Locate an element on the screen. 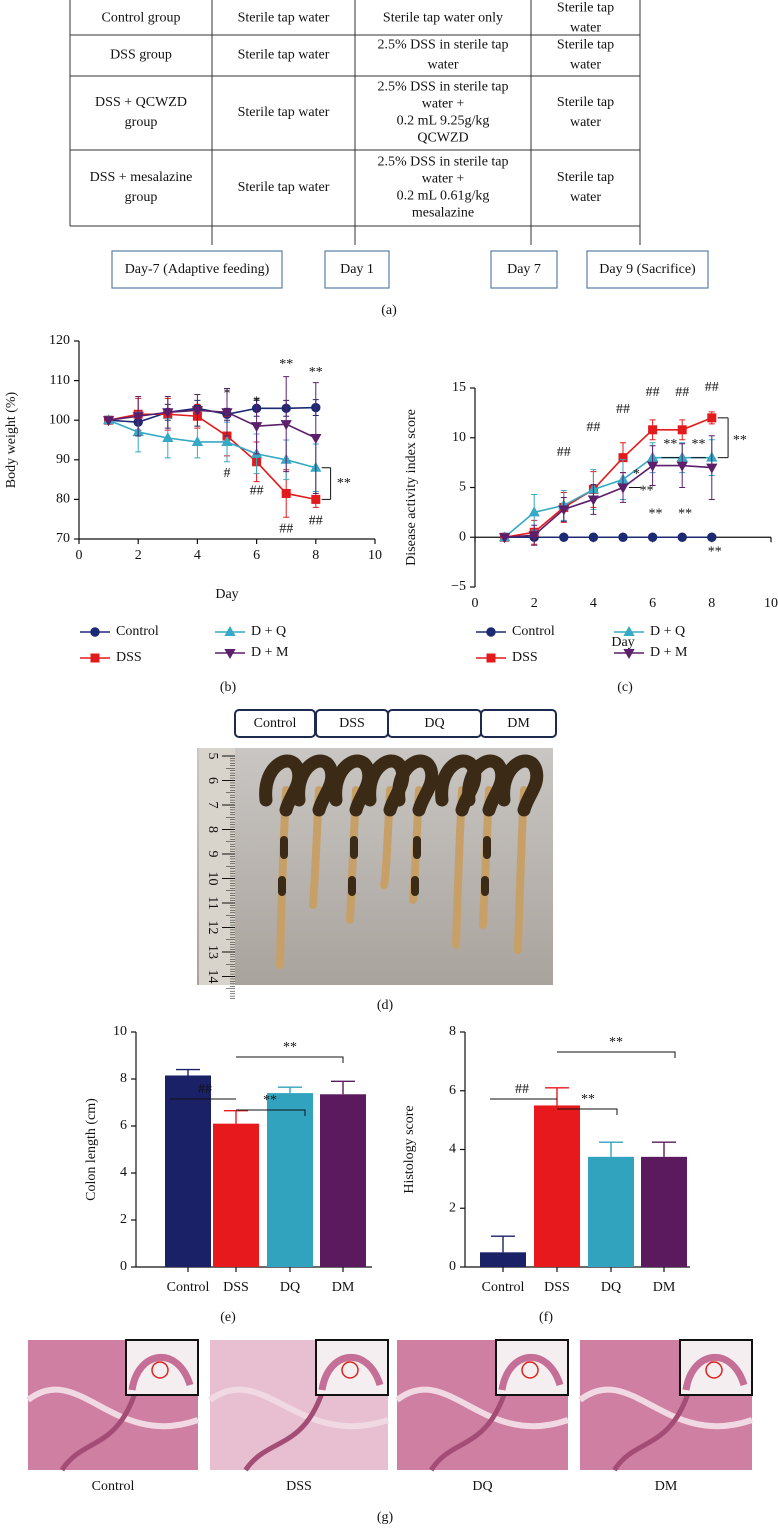 Image resolution: width=778 pixels, height=1528 pixels. timeline-label: Day 9 (Sacrifice) is located at coordinates (647, 269).